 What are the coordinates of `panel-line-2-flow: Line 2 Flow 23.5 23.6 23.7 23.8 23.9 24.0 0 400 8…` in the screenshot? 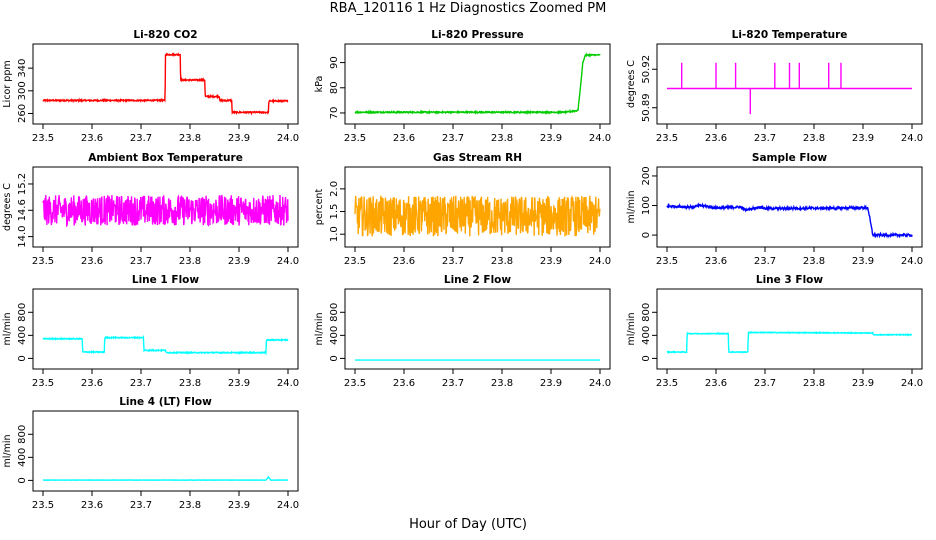 It's located at (462, 331).